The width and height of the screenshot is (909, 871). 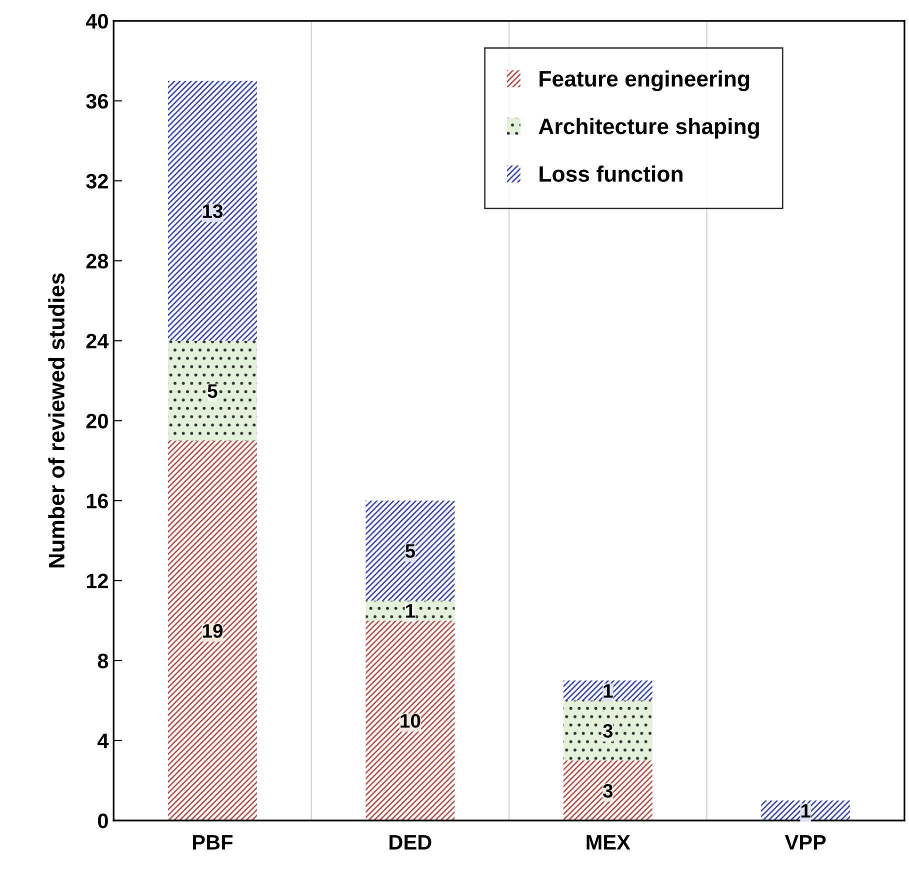 I want to click on y-tick-label: 28, so click(x=97, y=261).